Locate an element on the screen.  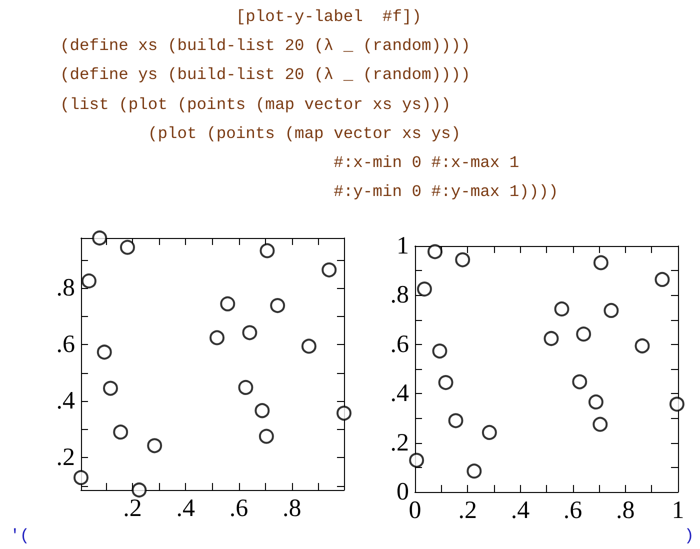
text: [plot-y-label #f]) is located at coordinates (329, 16).